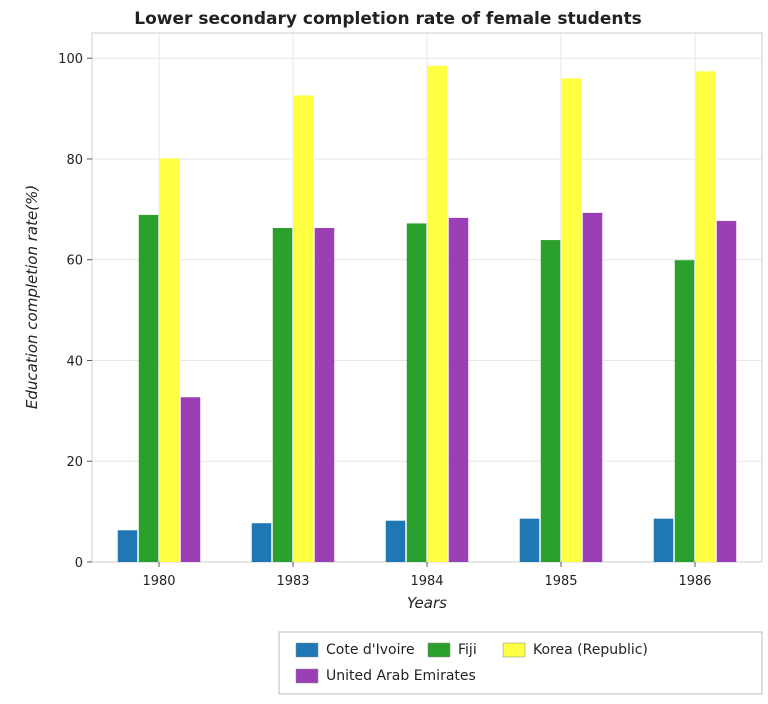 The height and width of the screenshot is (704, 768). What do you see at coordinates (426, 581) in the screenshot?
I see `x-tick-label: 1984` at bounding box center [426, 581].